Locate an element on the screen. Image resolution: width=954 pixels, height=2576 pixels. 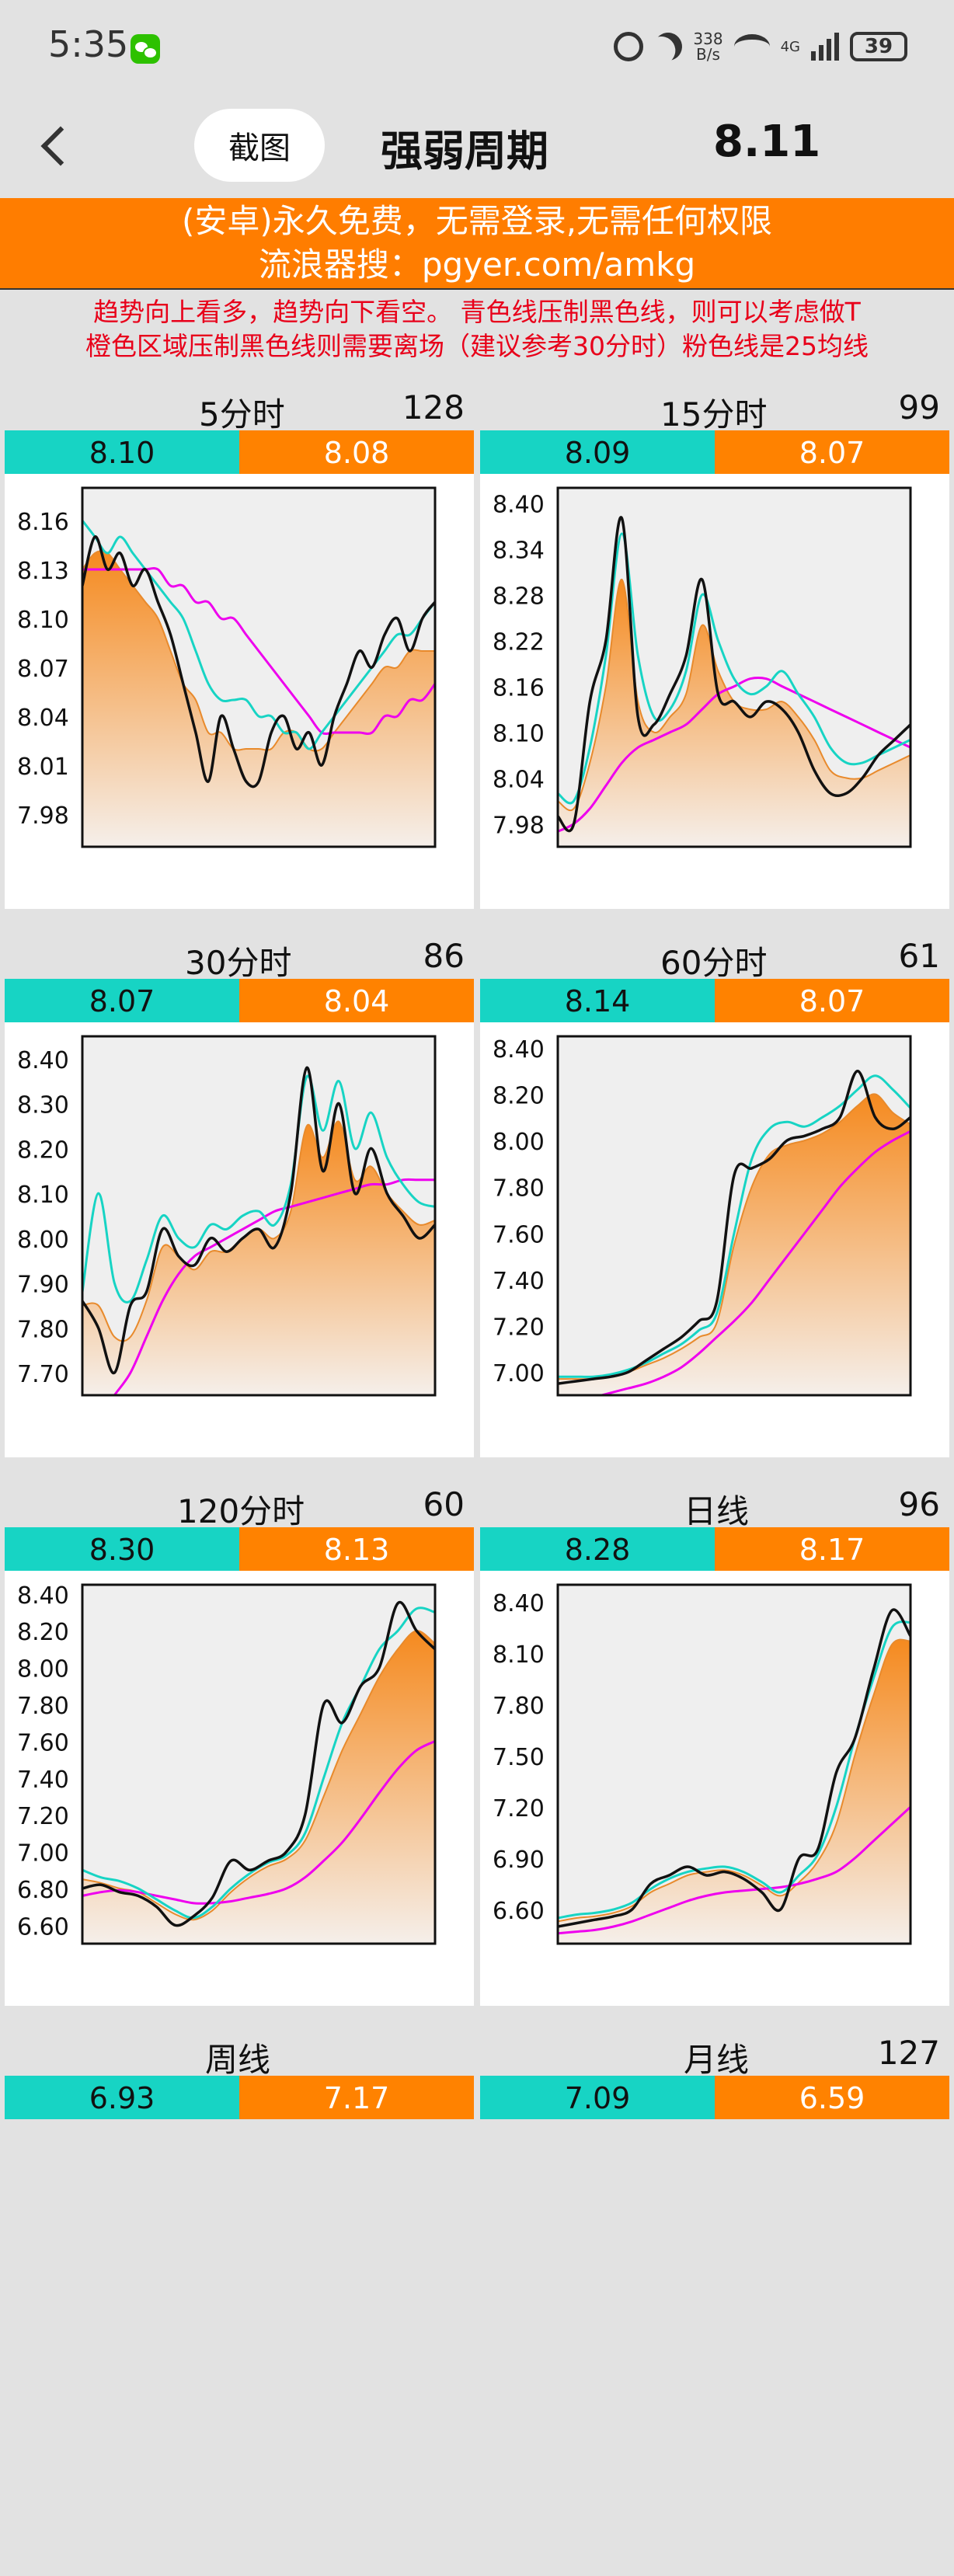
hint-line-1: 趋势向上看多，趋势向下看空。 青色线压制黑色线，则可以考虑做T is located at coordinates (477, 312).